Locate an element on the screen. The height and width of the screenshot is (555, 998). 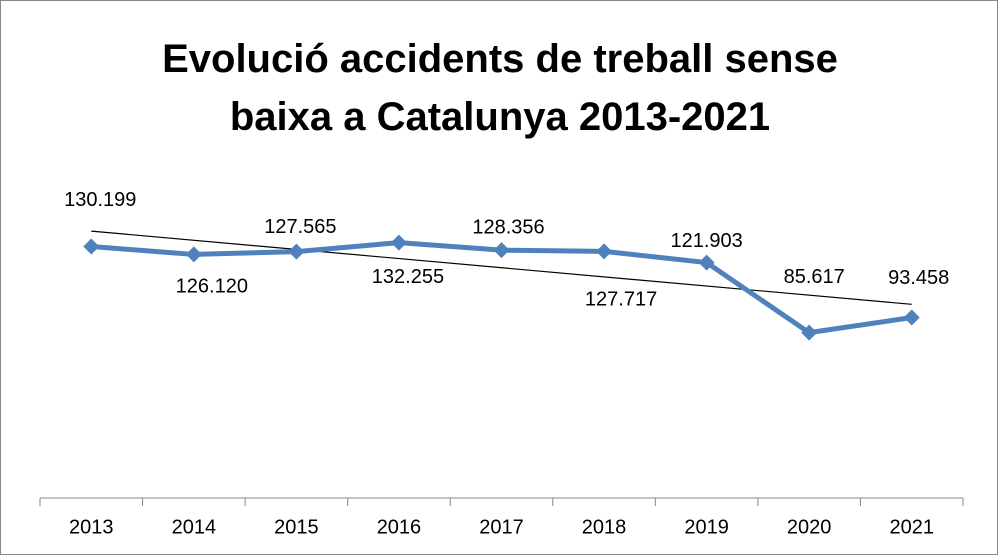
x-tick-label: 2017 is located at coordinates (501, 527).